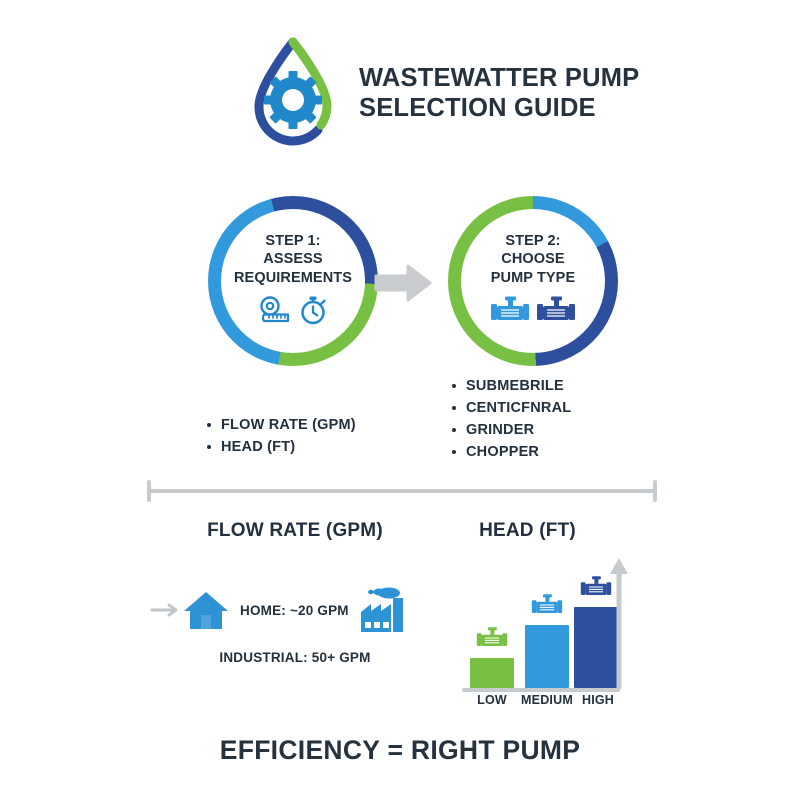 The width and height of the screenshot is (800, 800). What do you see at coordinates (547, 656) in the screenshot?
I see `bar-medium` at bounding box center [547, 656].